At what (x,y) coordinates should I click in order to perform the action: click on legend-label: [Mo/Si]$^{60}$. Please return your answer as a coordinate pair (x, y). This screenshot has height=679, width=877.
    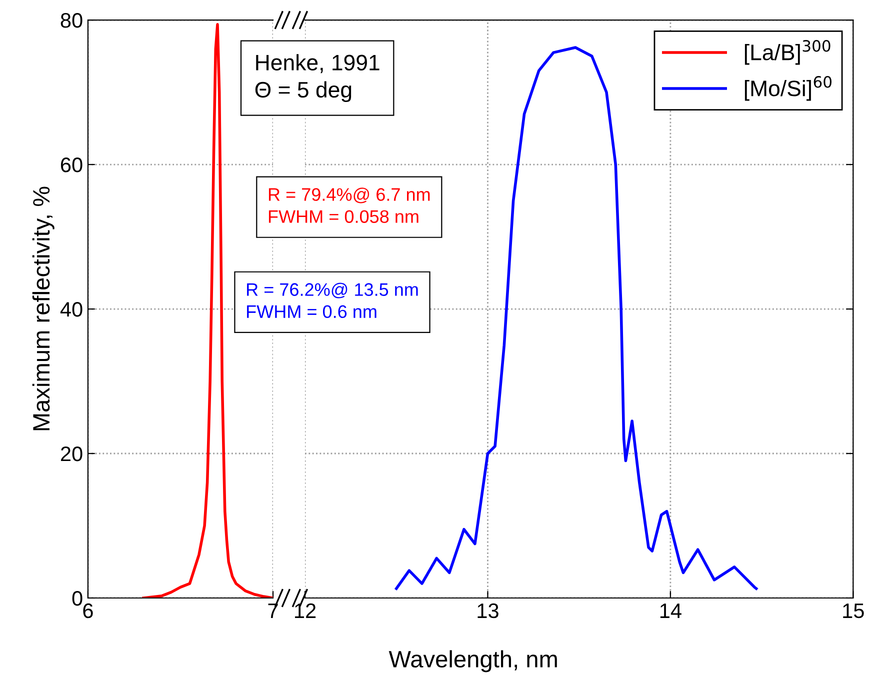
    Looking at the image, I should click on (788, 88).